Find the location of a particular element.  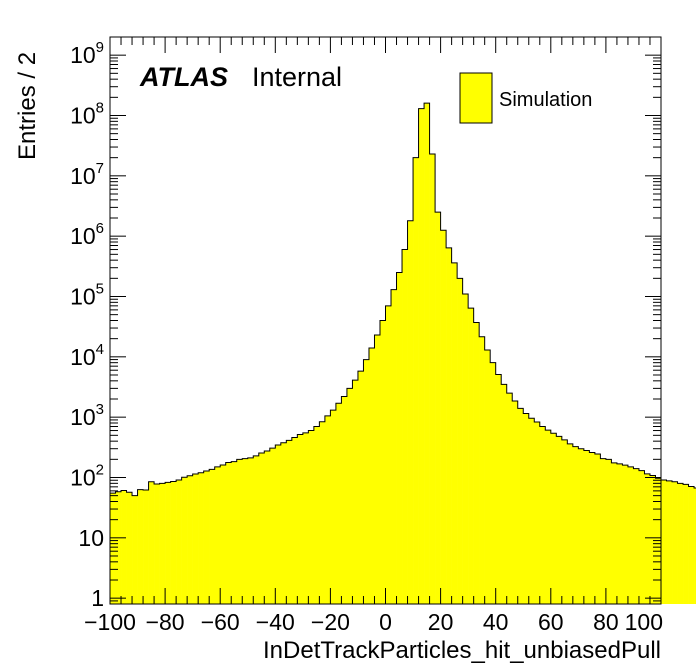

y-tick-label: 10⁸ is located at coordinates (87, 113).